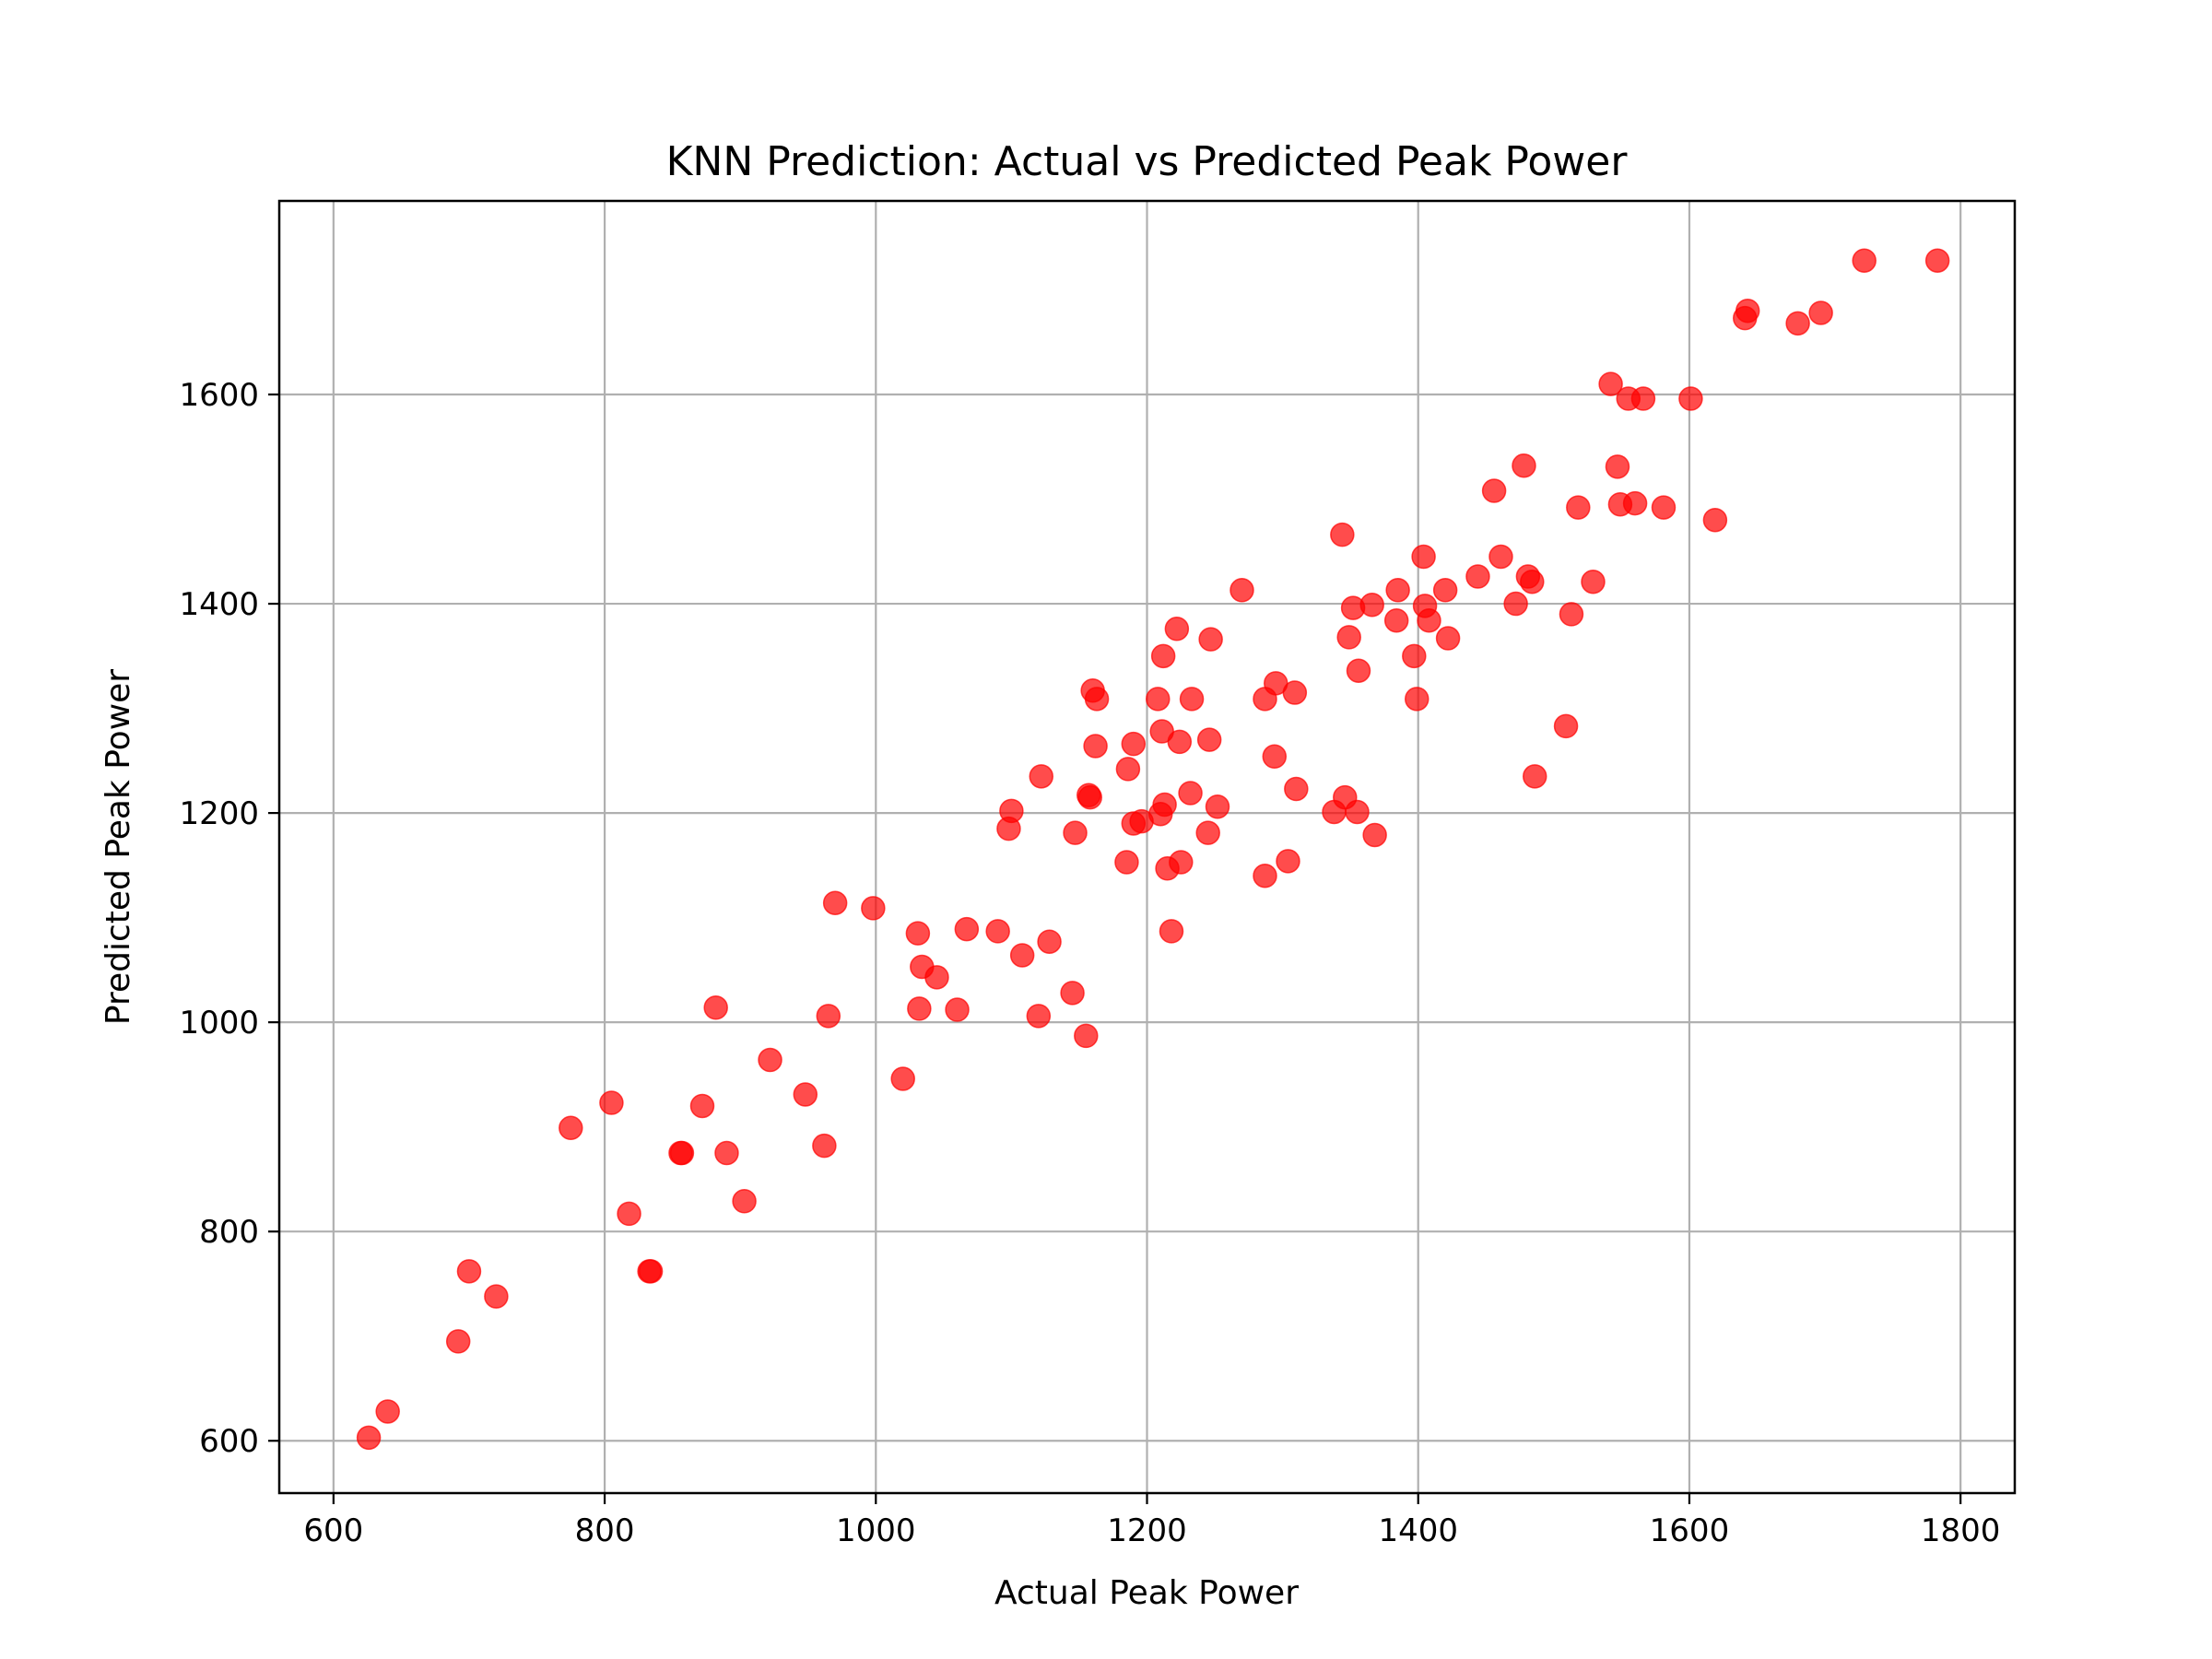  I want to click on x-tick-label: 1400, so click(1418, 1530).